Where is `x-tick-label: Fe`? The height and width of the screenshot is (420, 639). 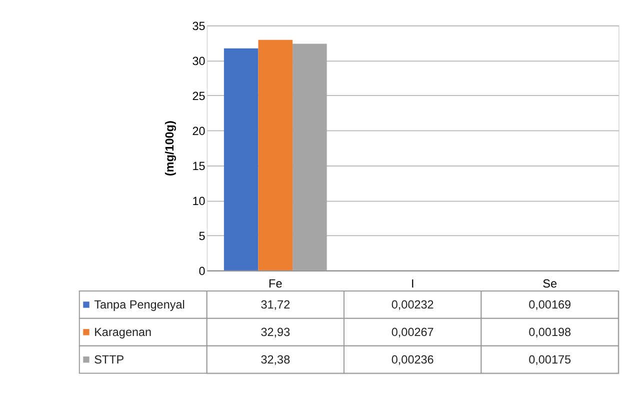 x-tick-label: Fe is located at coordinates (275, 284).